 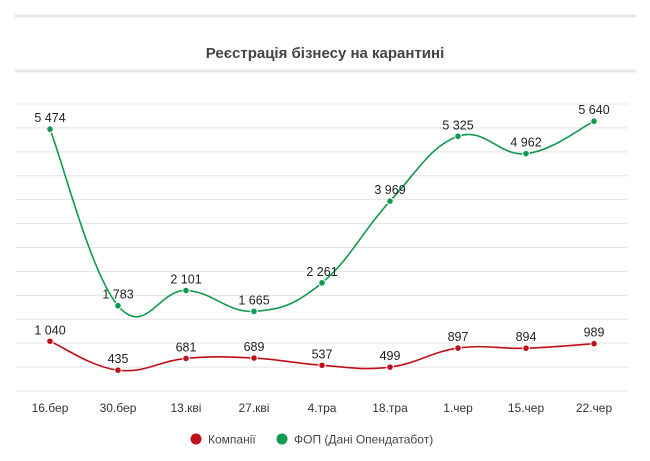 I want to click on x-tick-label: 22.чер, so click(x=594, y=408).